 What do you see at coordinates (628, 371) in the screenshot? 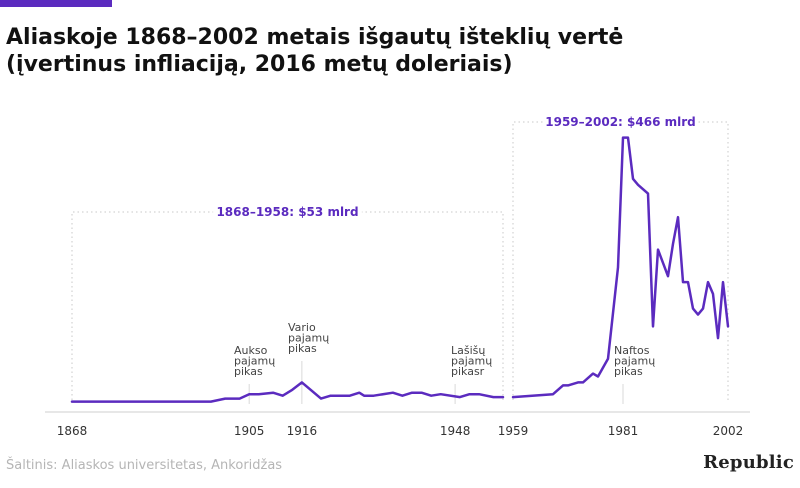
I see `annotation-4-line-3: pikas` at bounding box center [628, 371].